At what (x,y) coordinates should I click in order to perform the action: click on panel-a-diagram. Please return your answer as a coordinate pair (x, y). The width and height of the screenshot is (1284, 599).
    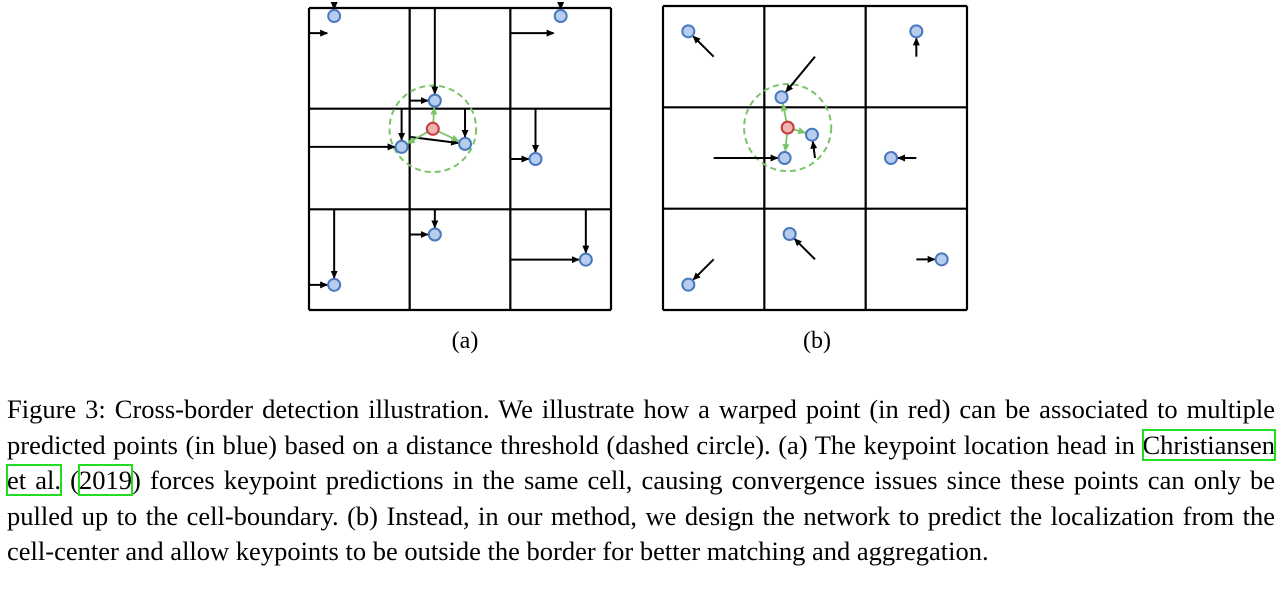
    Looking at the image, I should click on (460, 157).